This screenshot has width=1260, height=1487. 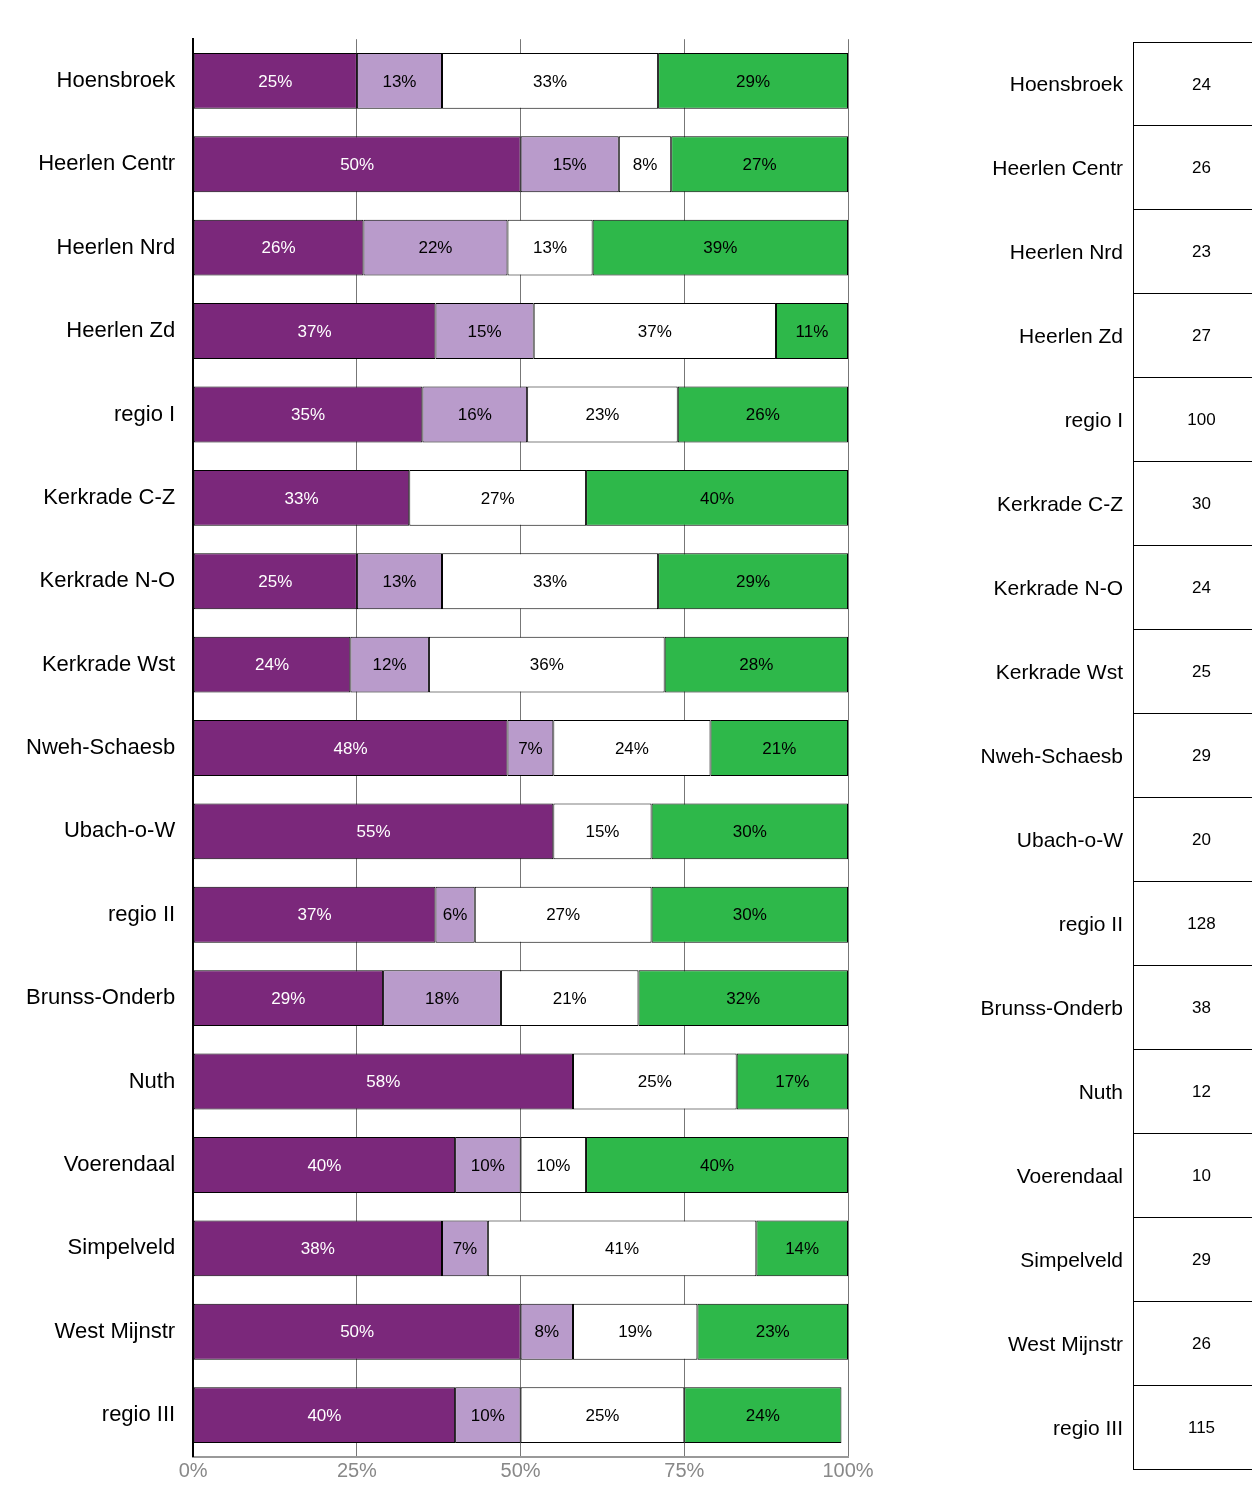 I want to click on data-label: 48%, so click(x=350, y=748).